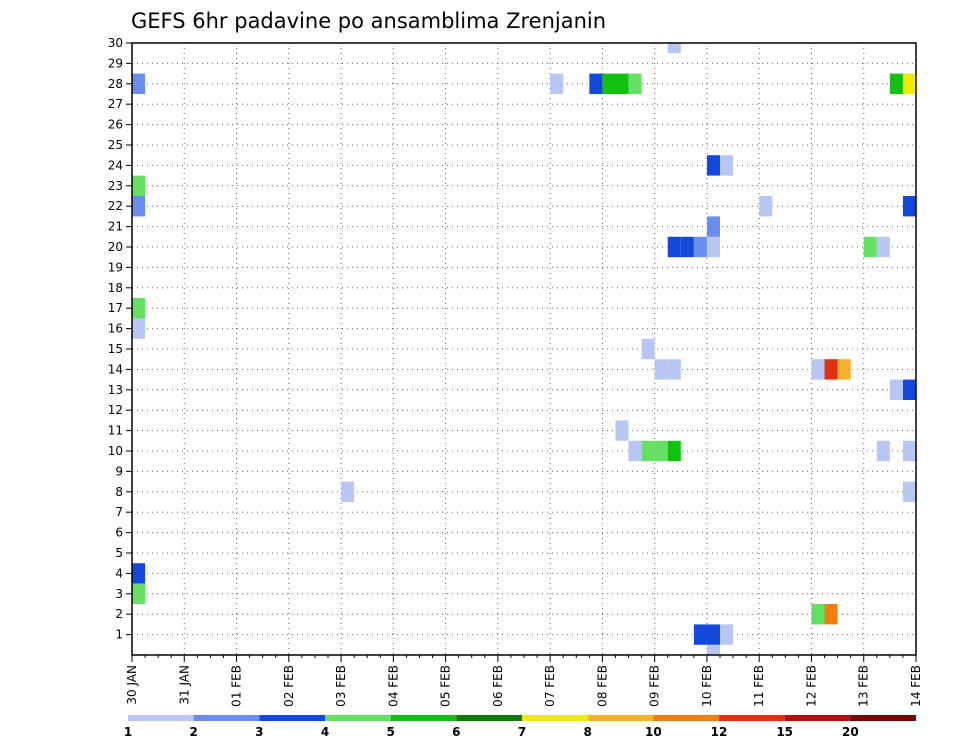  What do you see at coordinates (115, 369) in the screenshot?
I see `y-tick-label: 14` at bounding box center [115, 369].